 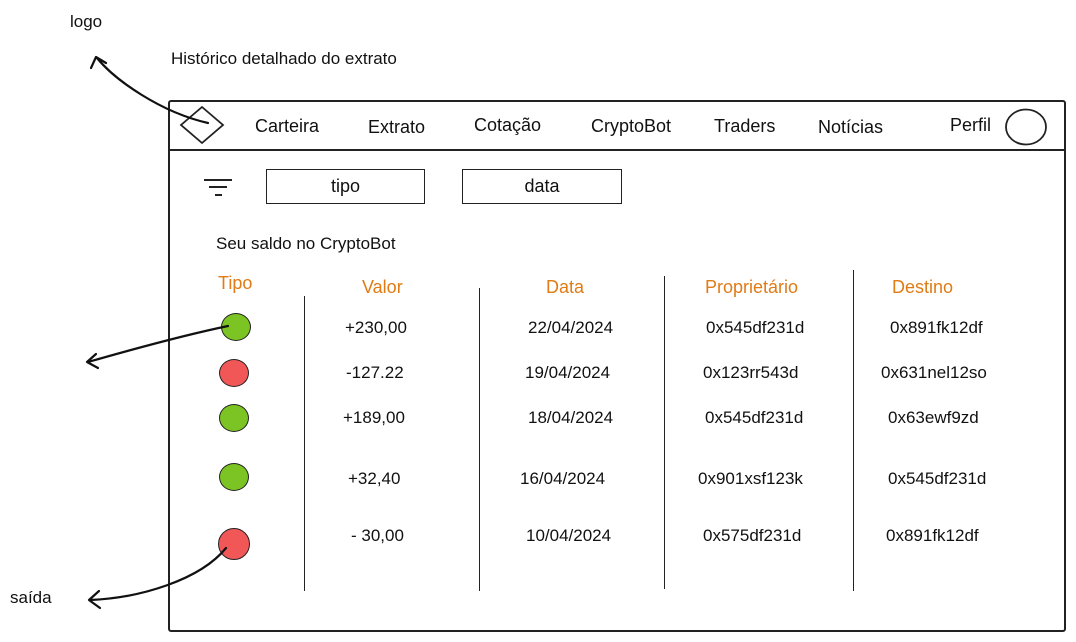 I want to click on nav-item-perfil: Perfil, so click(x=971, y=125).